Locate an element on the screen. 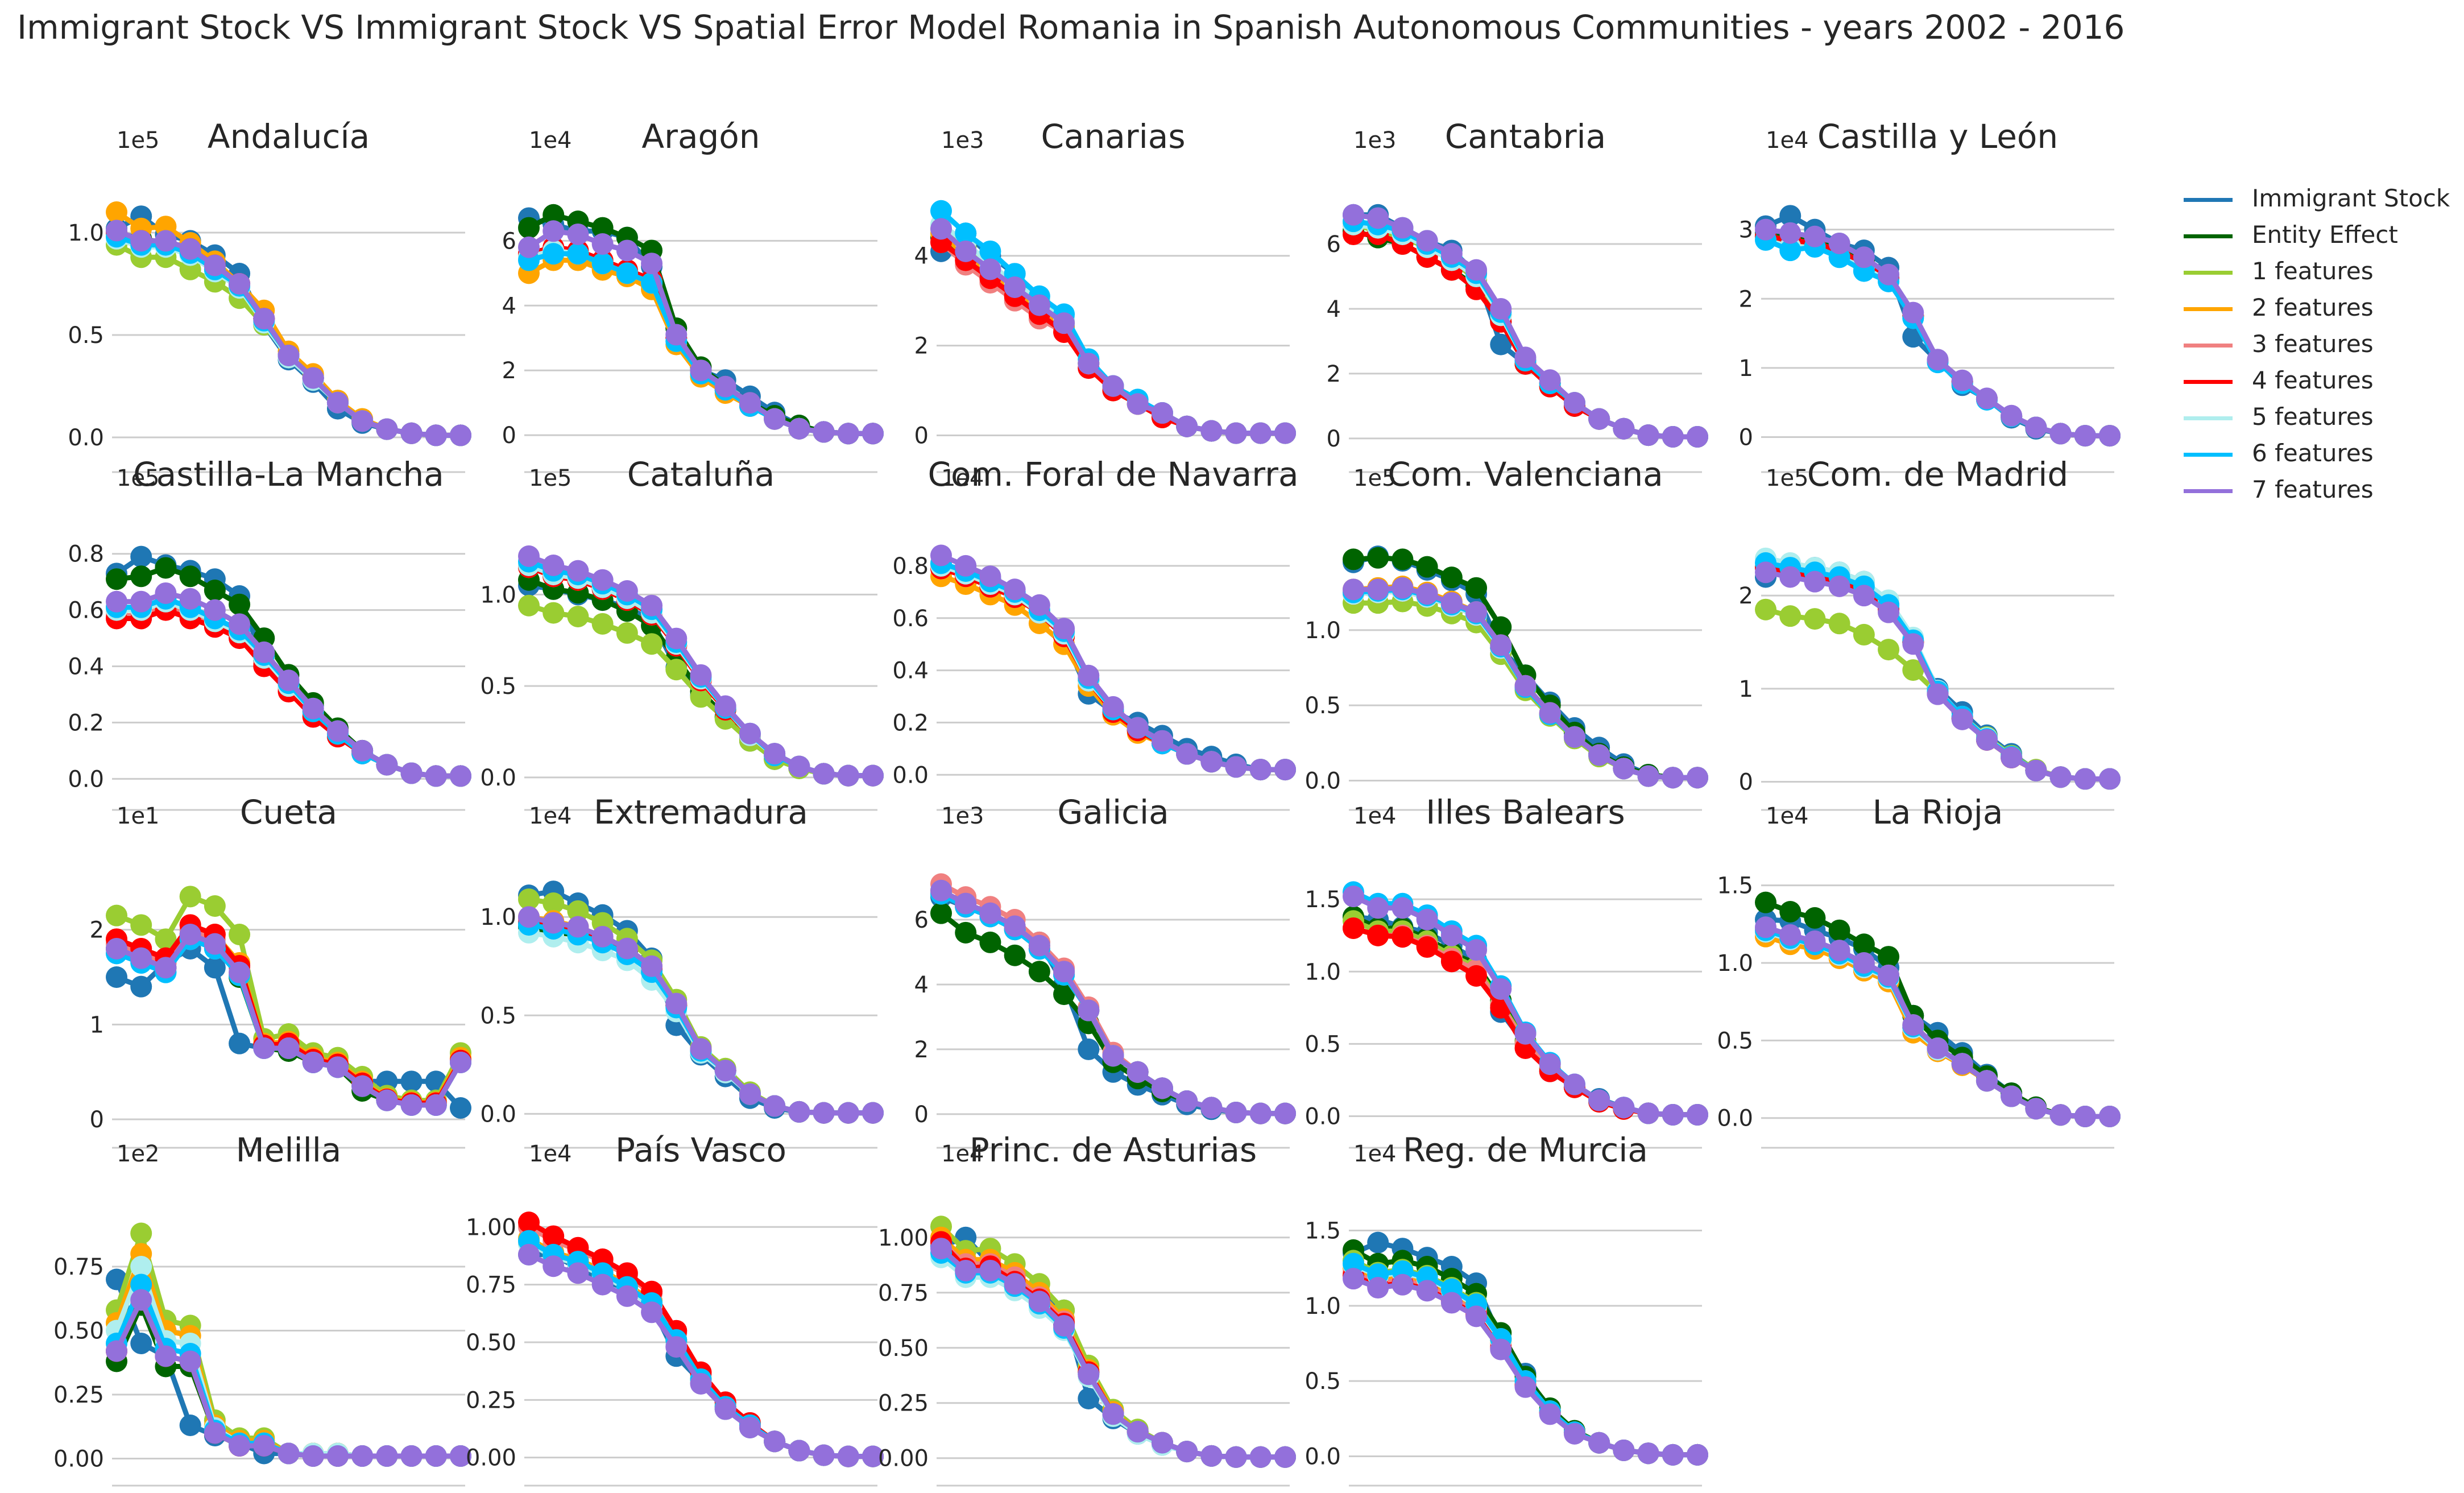 The image size is (2464, 1493). subplot: 0.0 0.5 1.0 1.5 1e4 Reg. de Murcia is located at coordinates (1506, 1309).